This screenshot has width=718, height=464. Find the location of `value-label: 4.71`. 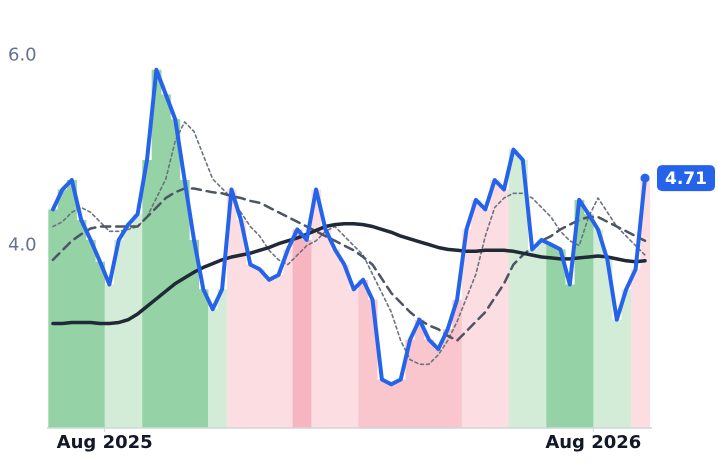

value-label: 4.71 is located at coordinates (686, 179).